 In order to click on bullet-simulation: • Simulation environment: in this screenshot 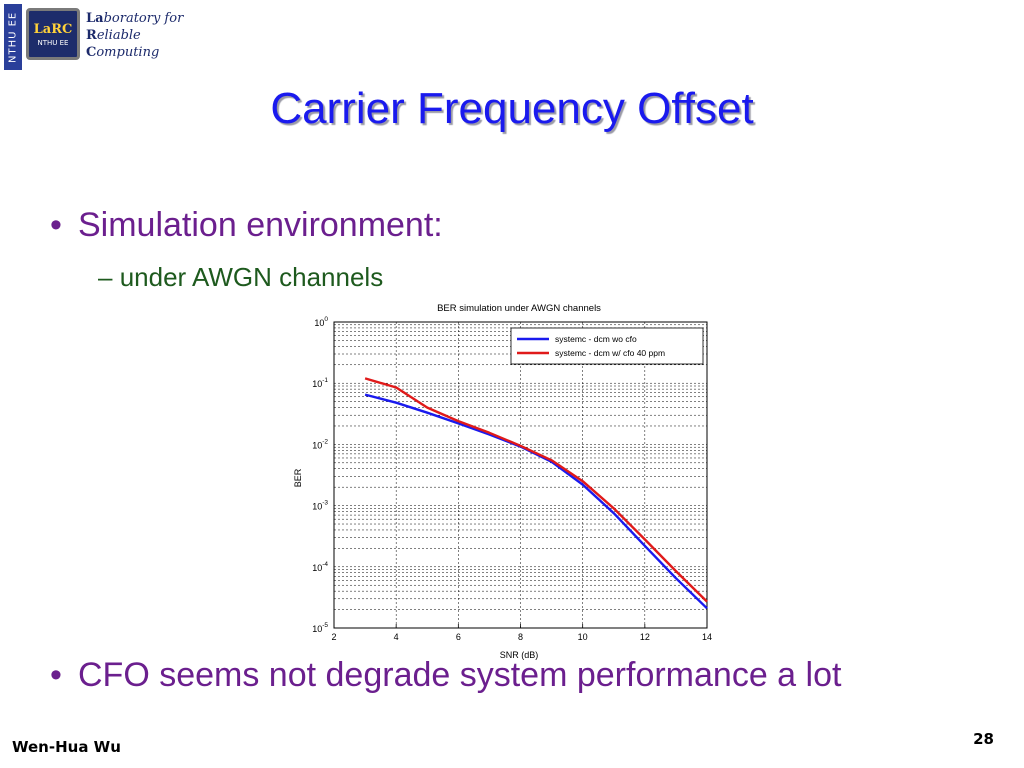, I will do `click(246, 225)`.